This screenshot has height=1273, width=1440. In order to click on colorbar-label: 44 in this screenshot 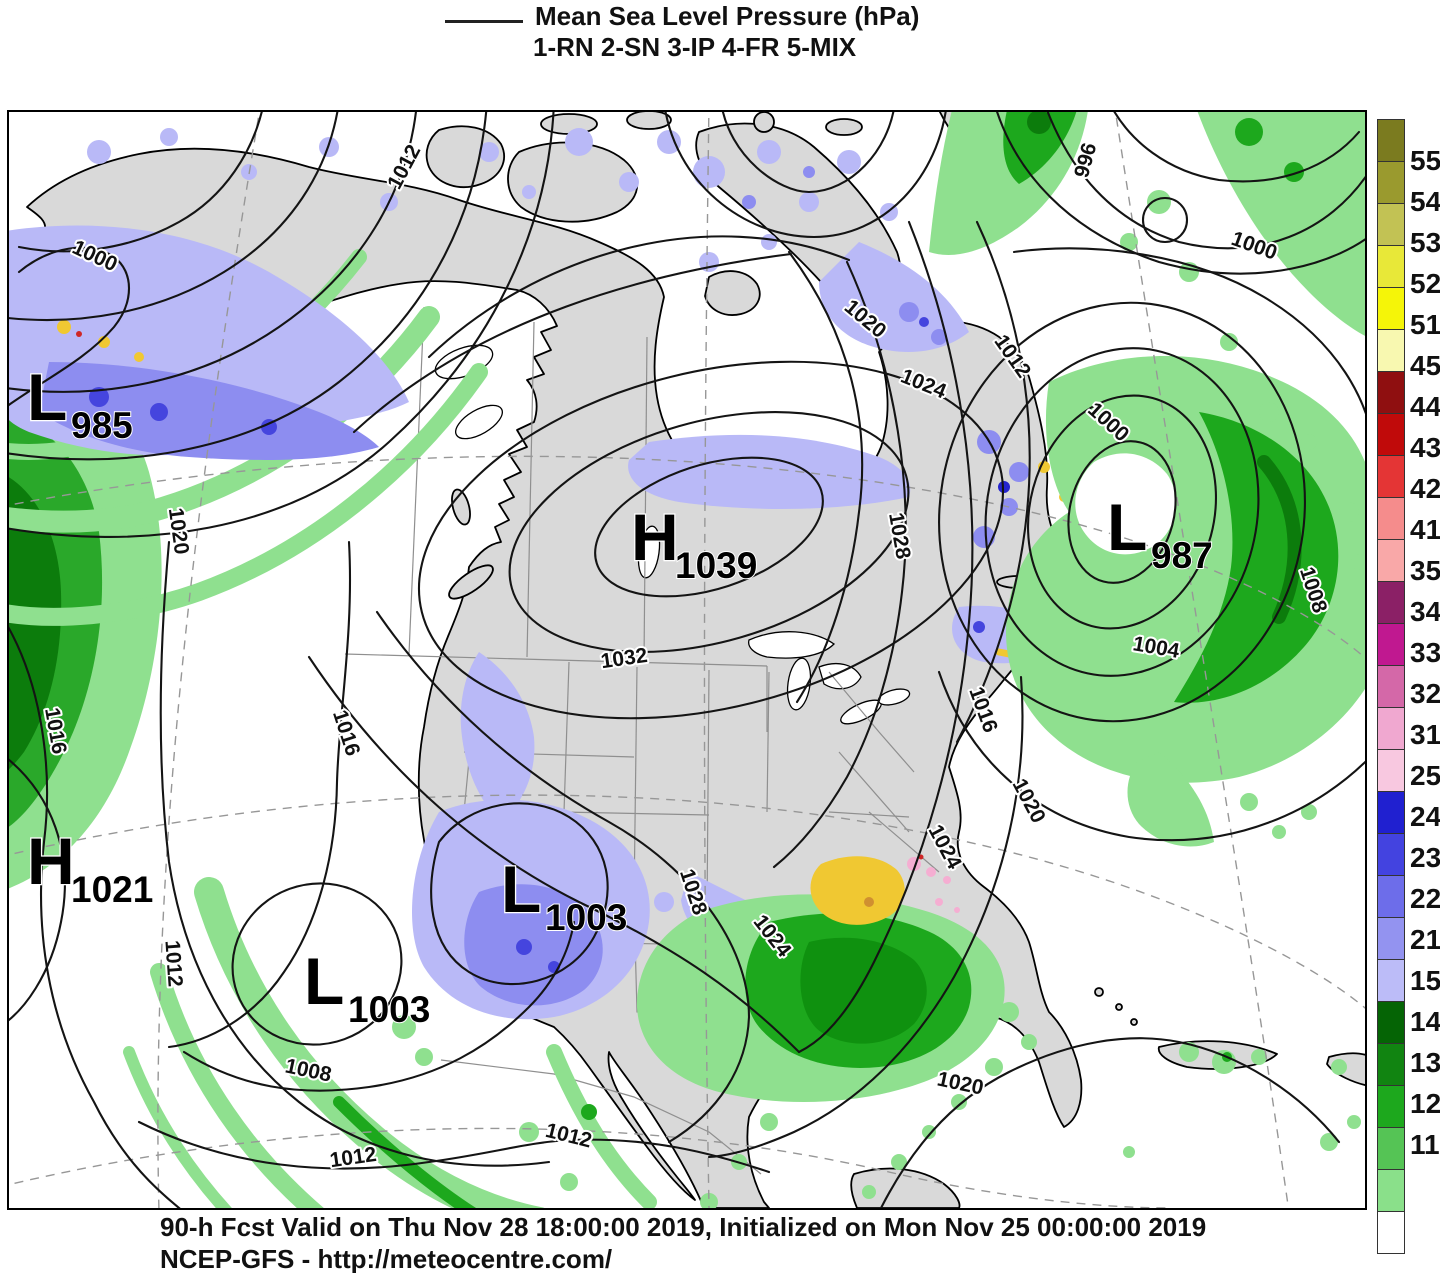, I will do `click(1425, 406)`.